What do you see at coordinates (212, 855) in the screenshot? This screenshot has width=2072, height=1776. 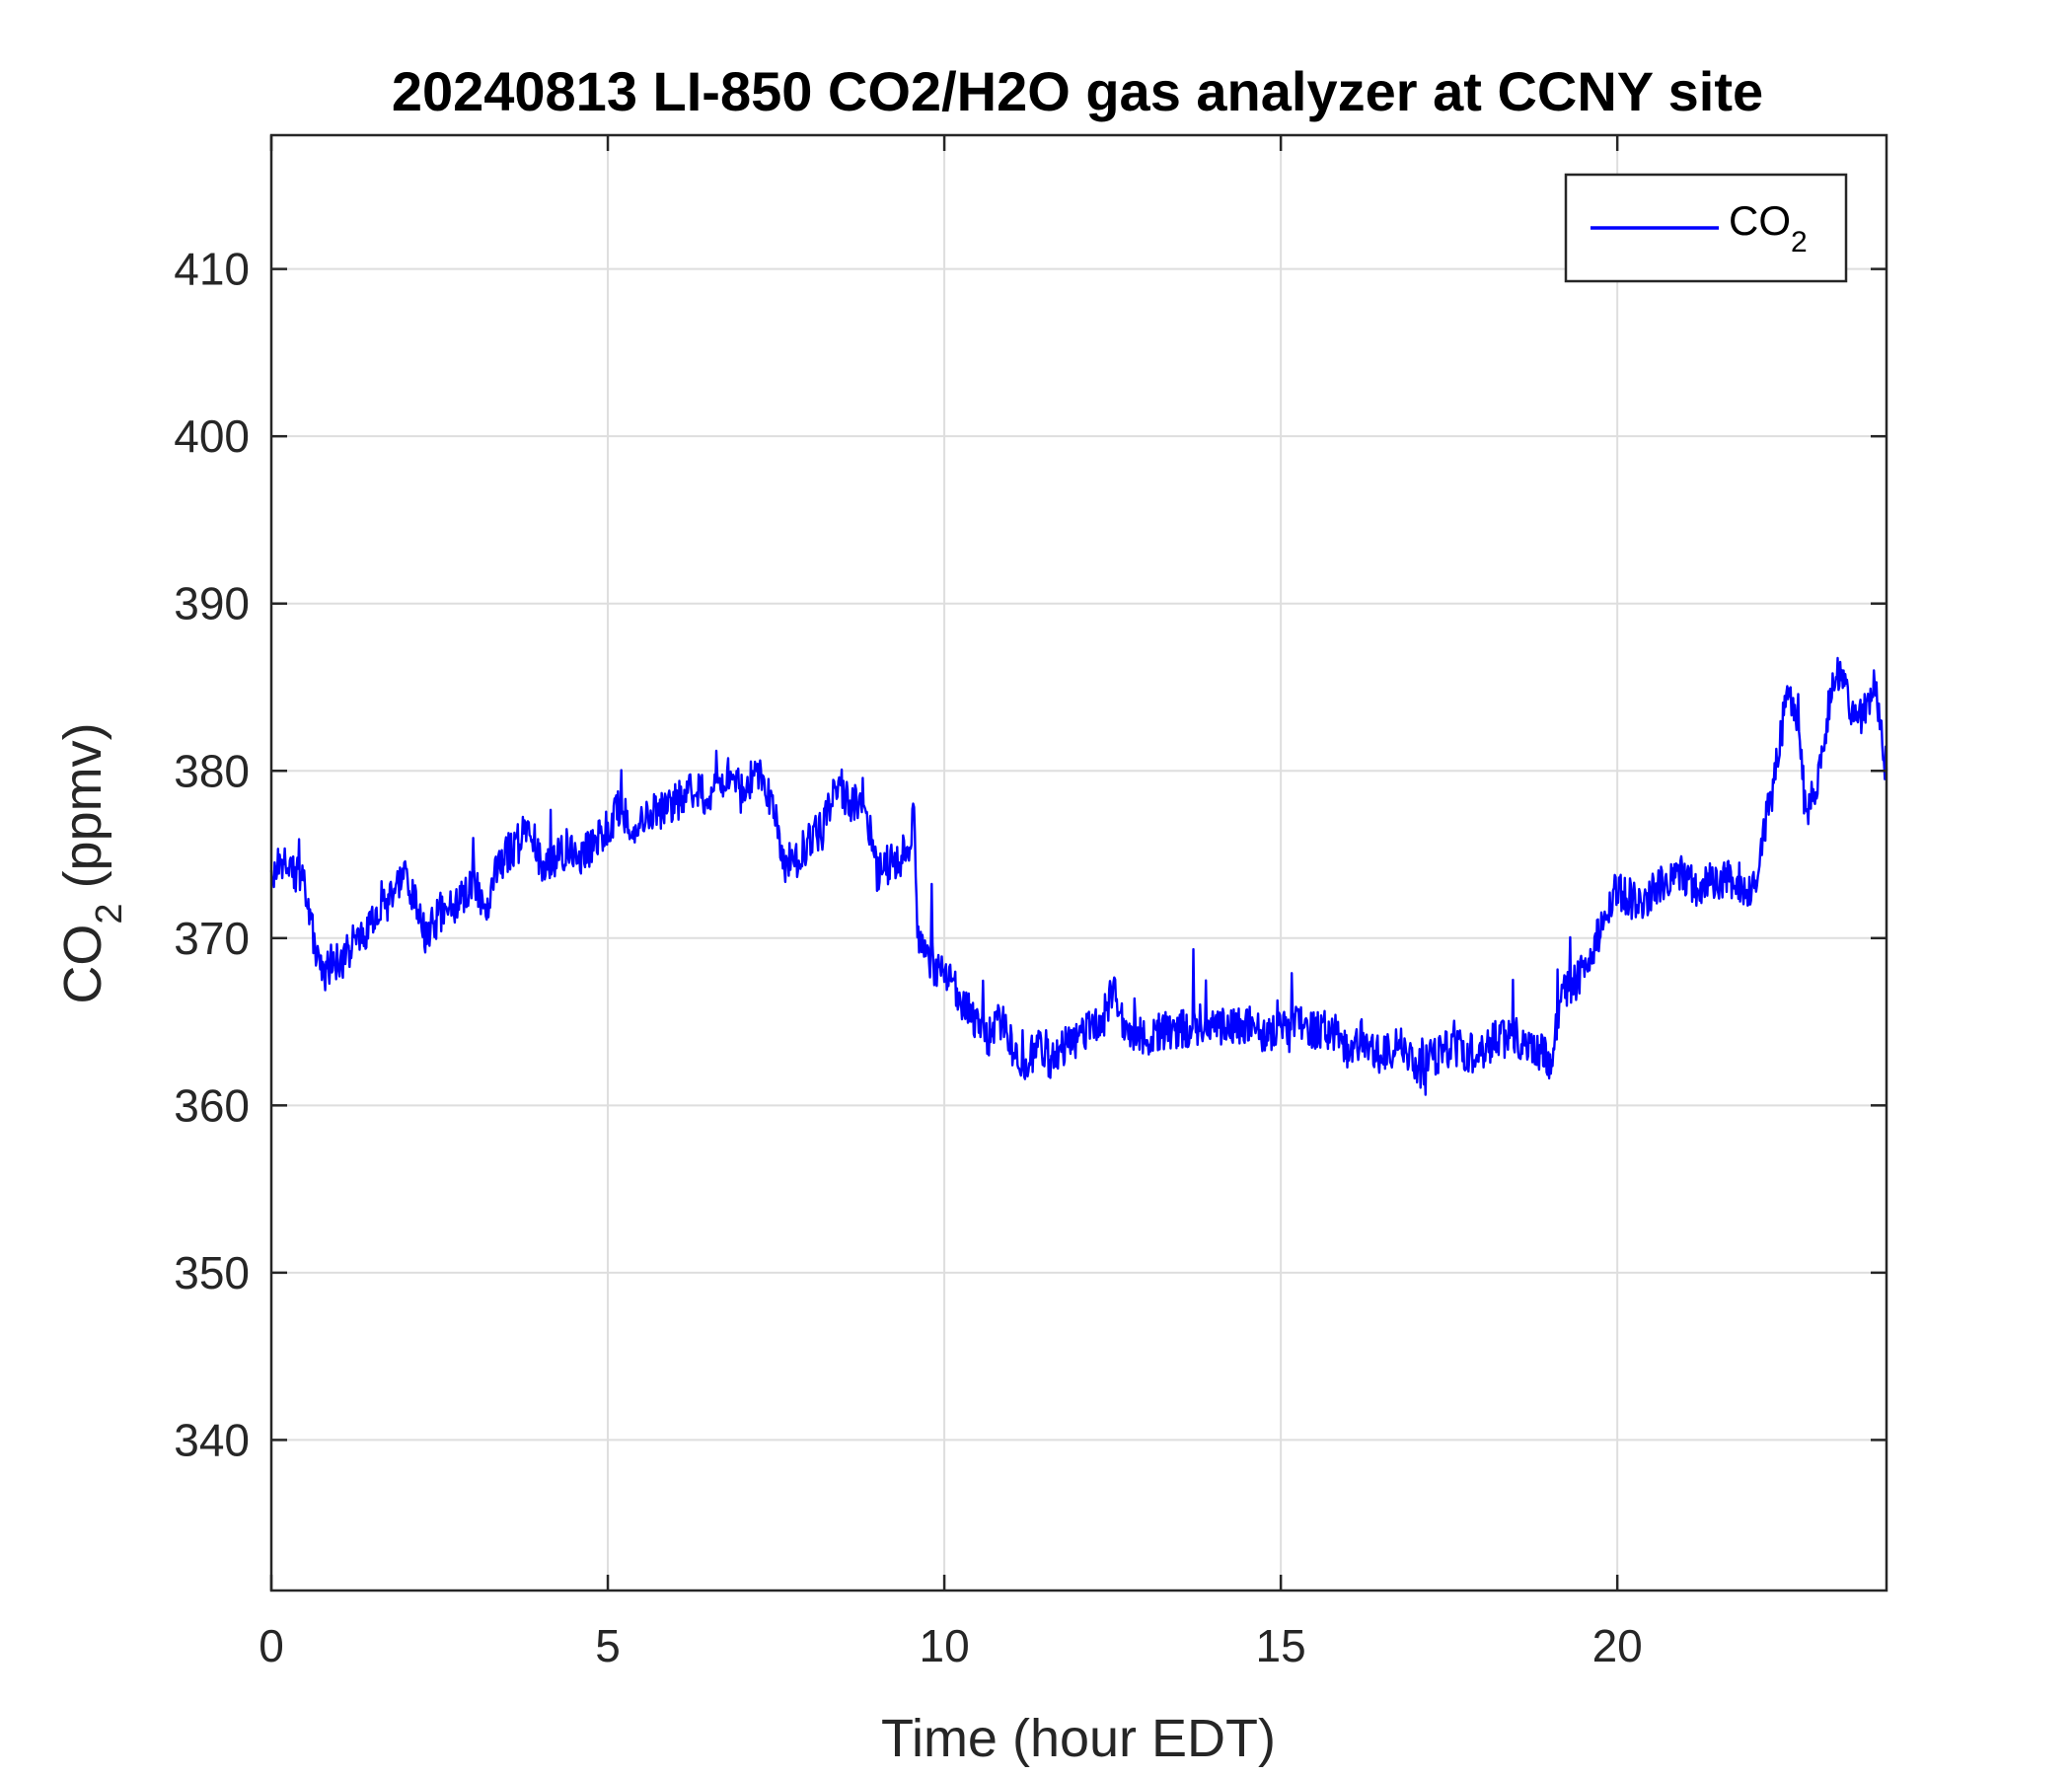 I see `y-tick-labels: 340 350 360 370 380 390 400 410` at bounding box center [212, 855].